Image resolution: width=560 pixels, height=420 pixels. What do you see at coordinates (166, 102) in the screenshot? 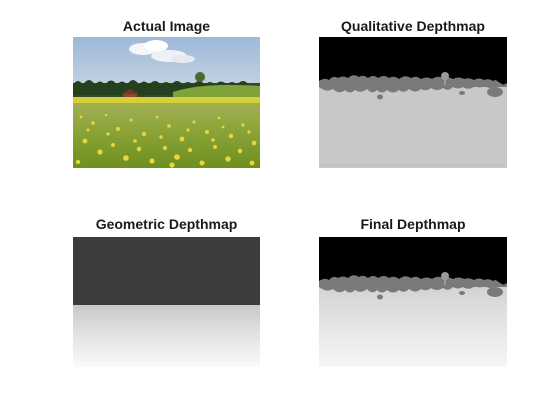
I see `actual-image-photo` at bounding box center [166, 102].